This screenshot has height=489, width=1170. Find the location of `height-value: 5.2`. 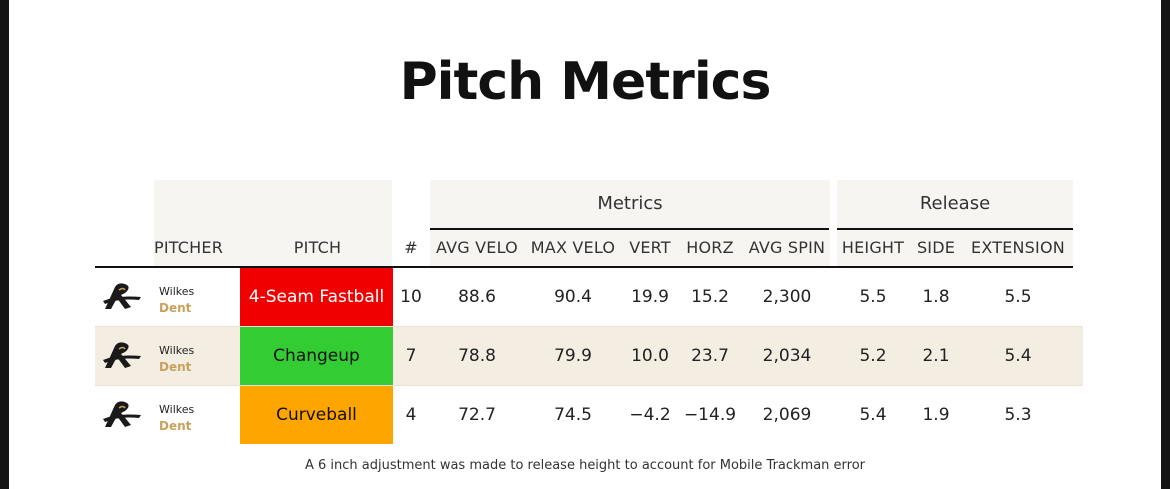

height-value: 5.2 is located at coordinates (873, 356).